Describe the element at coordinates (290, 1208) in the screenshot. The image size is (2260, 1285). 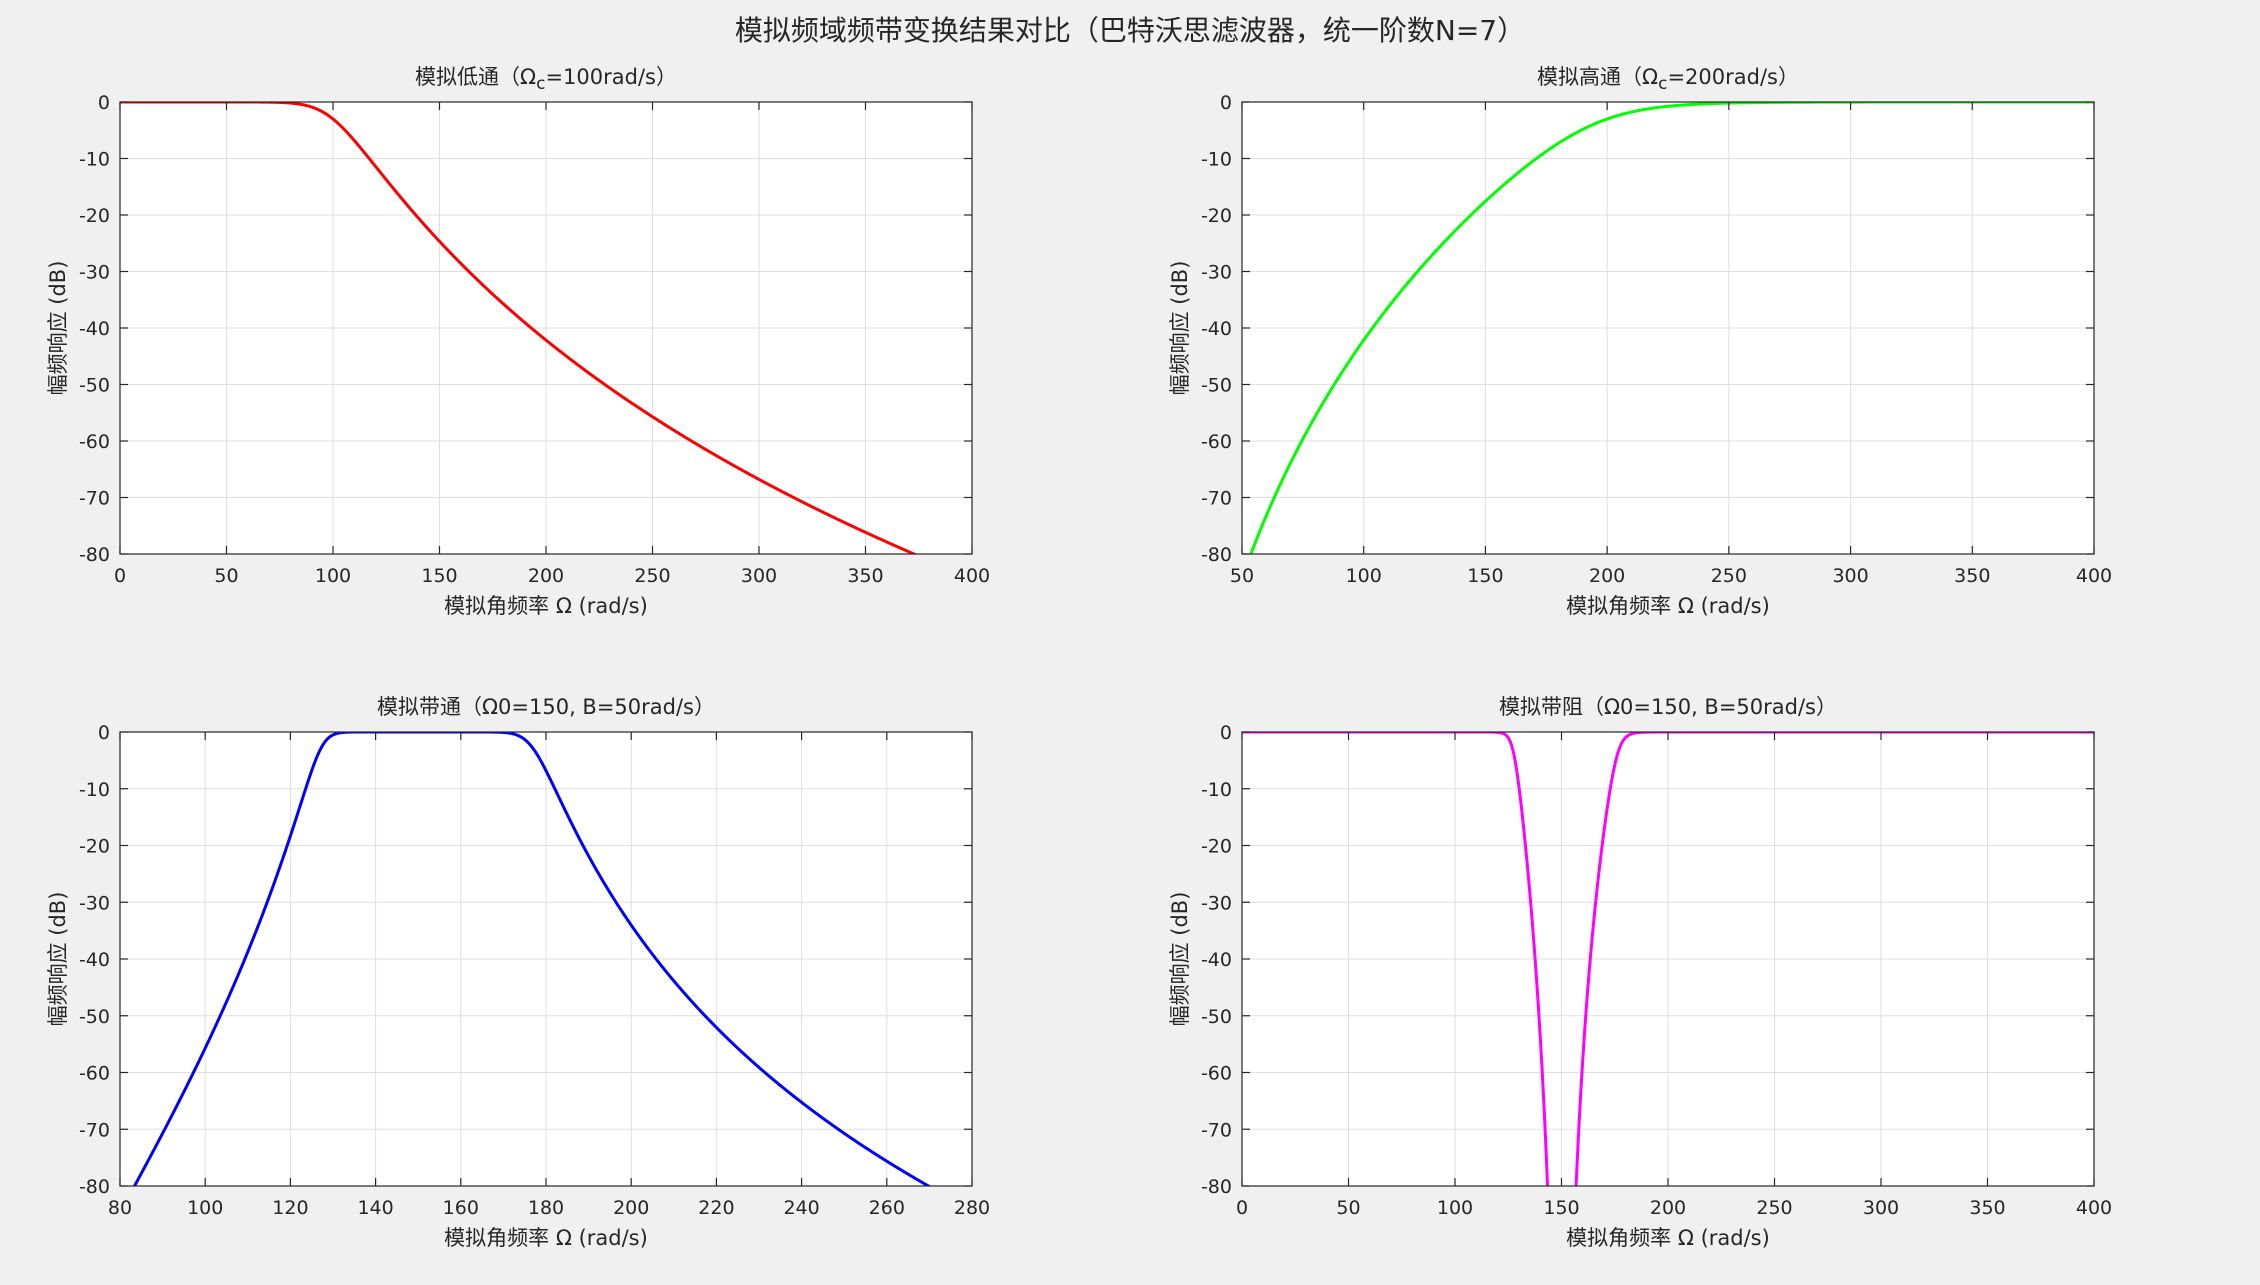
I see `x-tick-label: 120` at that location.